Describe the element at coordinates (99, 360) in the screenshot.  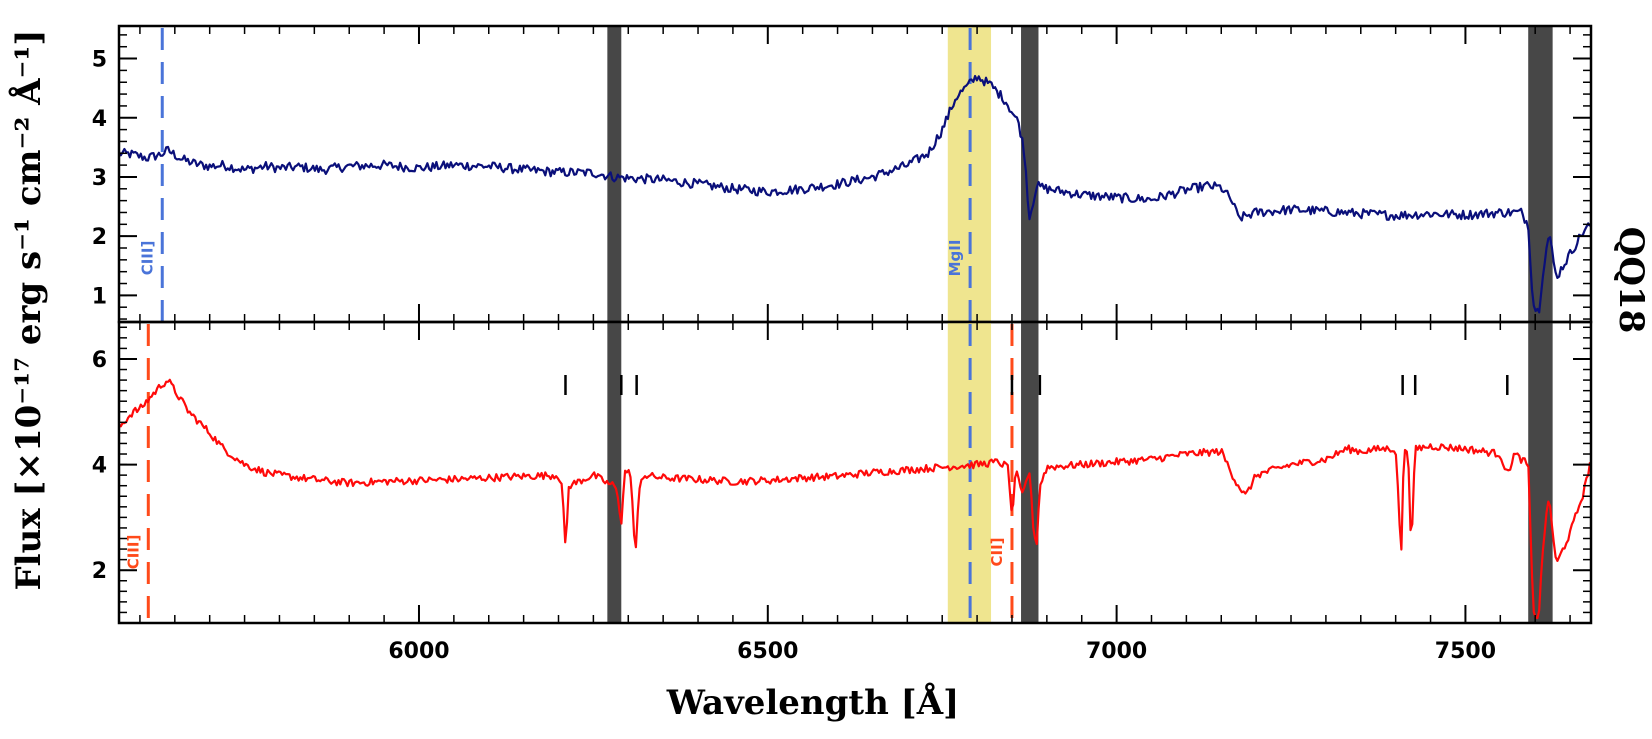
I see `y-tick-label: 6` at that location.